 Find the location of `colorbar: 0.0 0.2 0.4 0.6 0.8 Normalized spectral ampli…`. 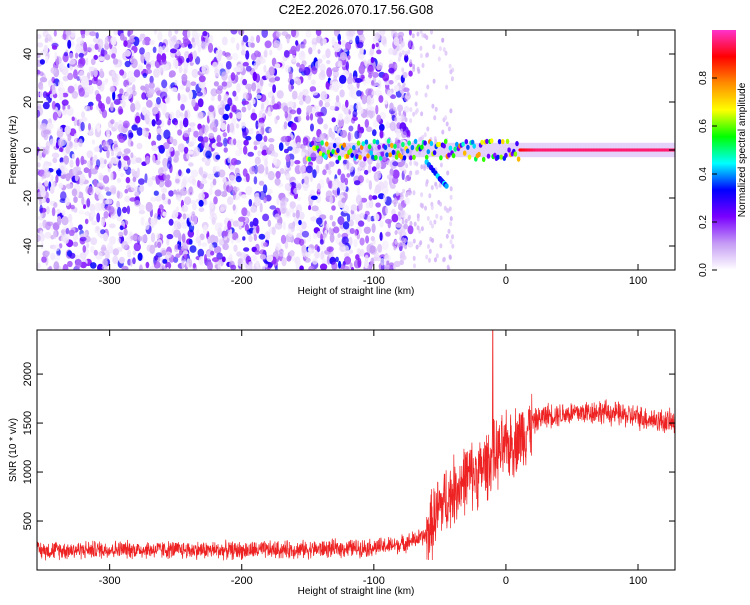

colorbar: 0.0 0.2 0.4 0.6 0.8 Normalized spectral ampli… is located at coordinates (723, 153).